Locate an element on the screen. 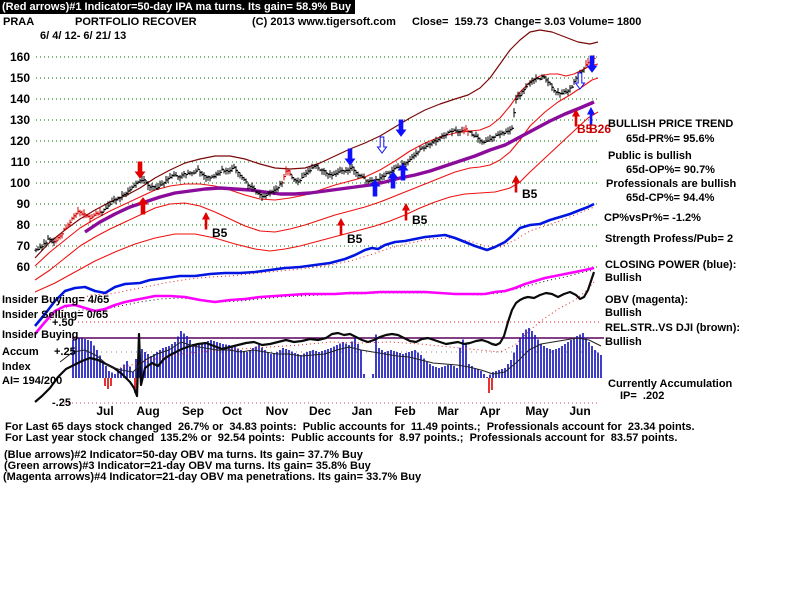  cp-value: 65d-CP%= 94.4% is located at coordinates (670, 198).